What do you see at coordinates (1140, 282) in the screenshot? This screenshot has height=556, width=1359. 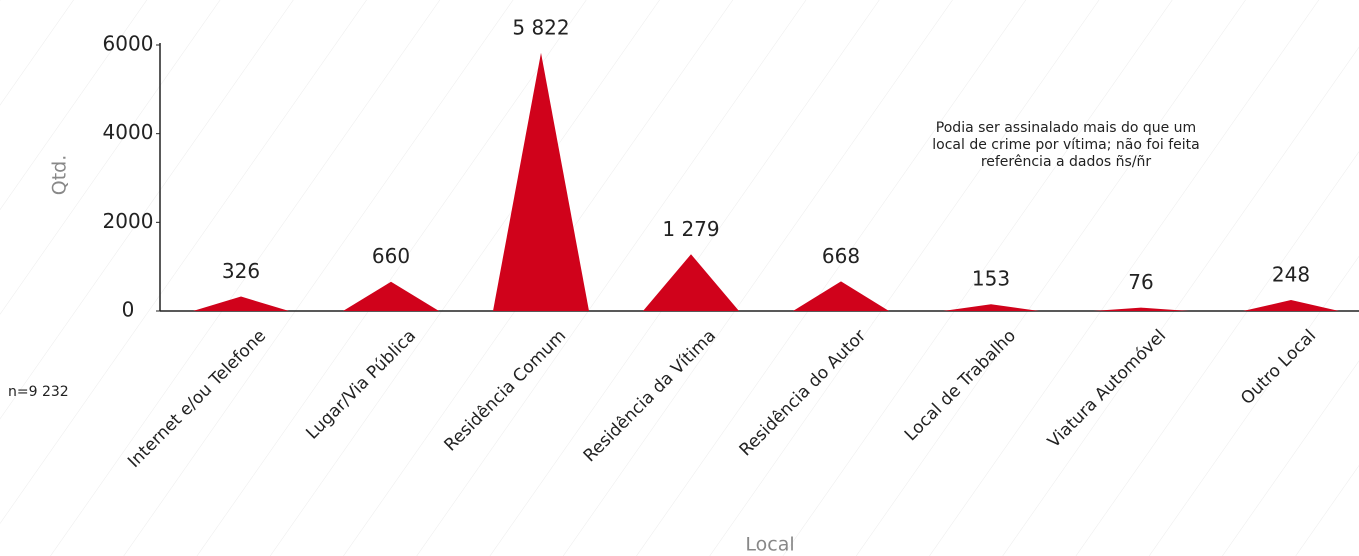 I see `value-label: 76` at bounding box center [1140, 282].